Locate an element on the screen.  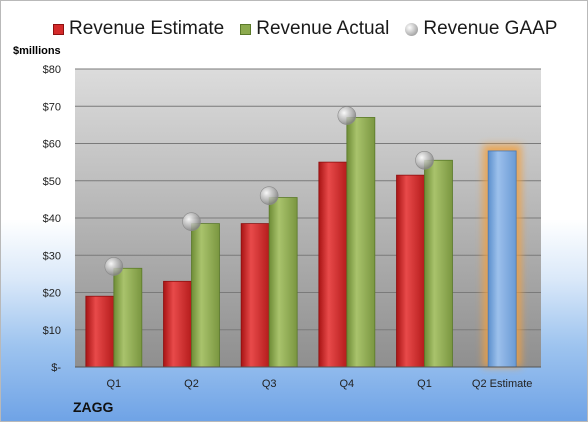
legend-item-gaap: Revenue GAAP is located at coordinates (481, 29).